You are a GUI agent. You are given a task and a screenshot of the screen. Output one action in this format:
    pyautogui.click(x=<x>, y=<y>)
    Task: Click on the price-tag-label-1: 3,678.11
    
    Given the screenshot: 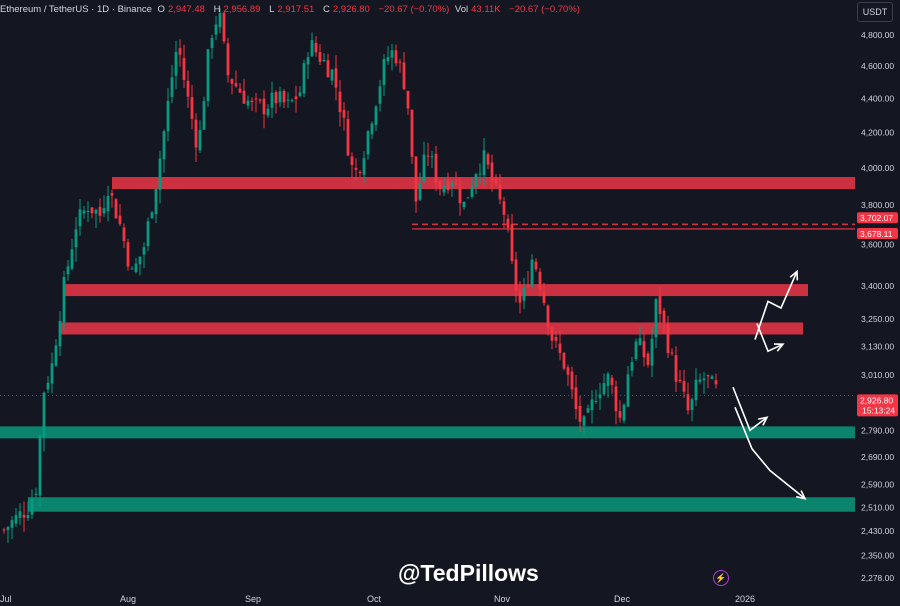 What is the action you would take?
    pyautogui.click(x=876, y=234)
    